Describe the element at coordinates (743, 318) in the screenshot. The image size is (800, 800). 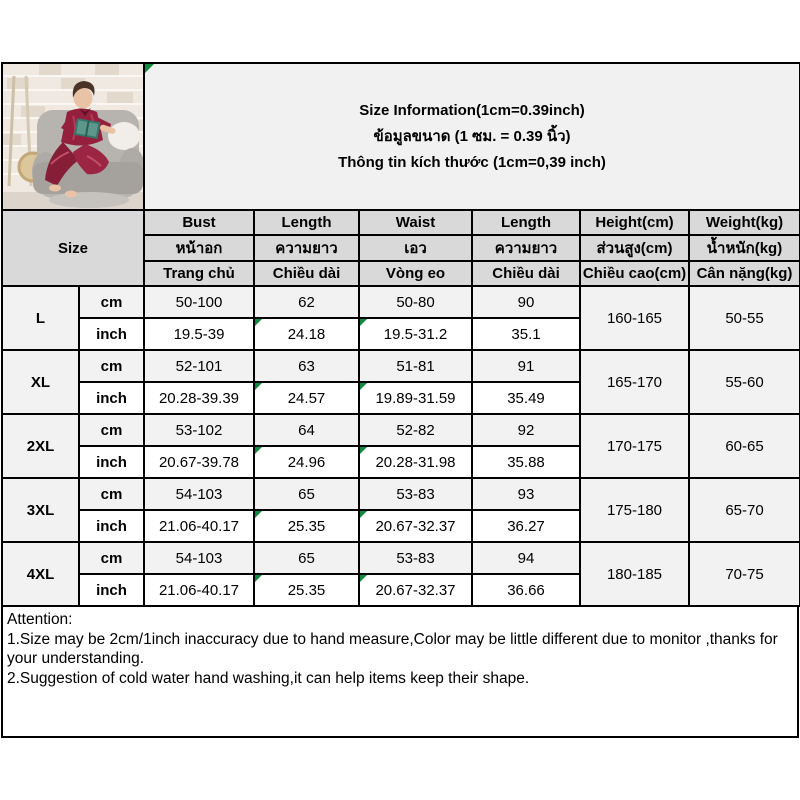
I see `weight-cell: 50-55` at that location.